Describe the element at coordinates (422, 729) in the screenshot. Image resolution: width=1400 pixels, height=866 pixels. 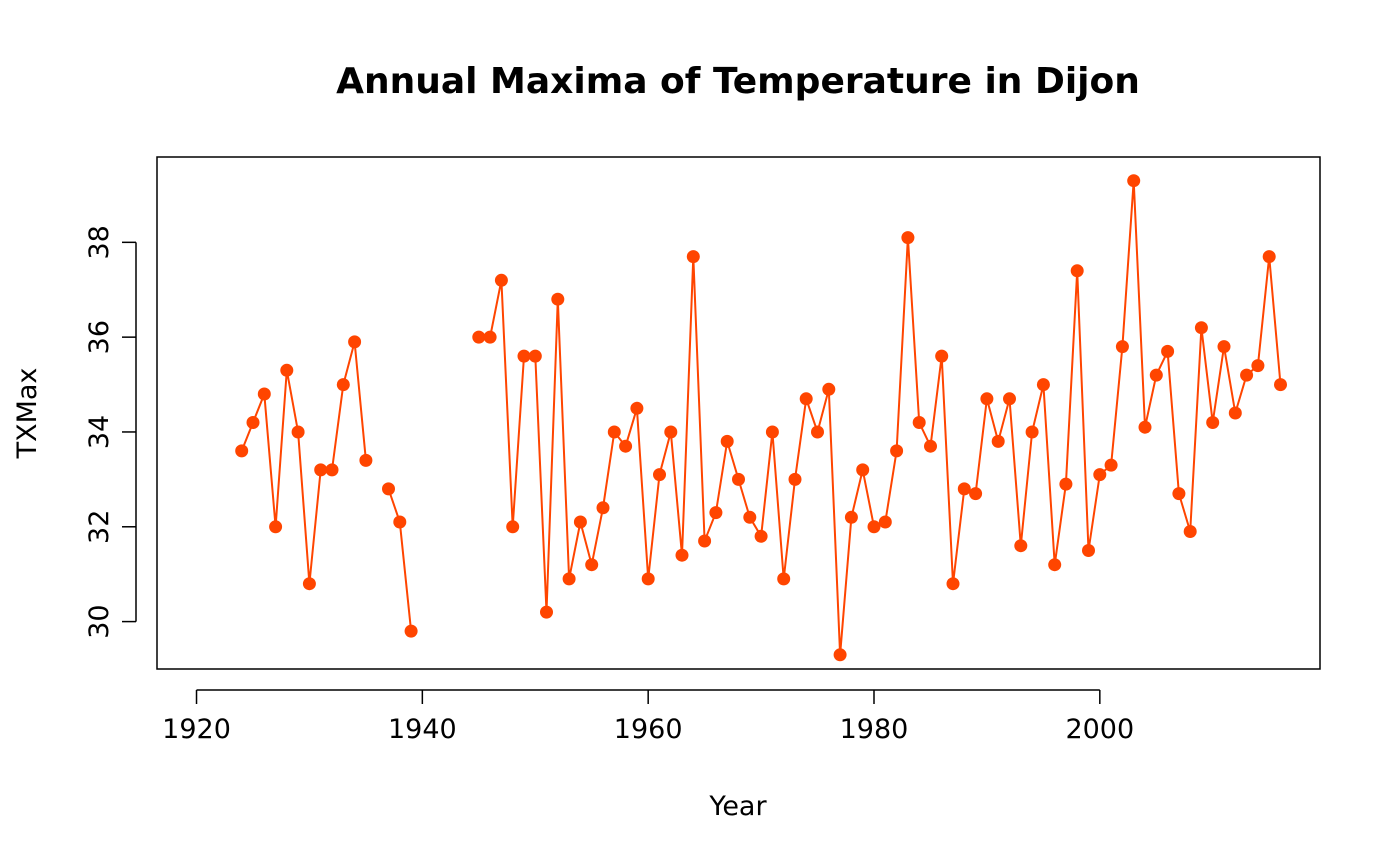
I see `x-tick-label: 1940` at that location.